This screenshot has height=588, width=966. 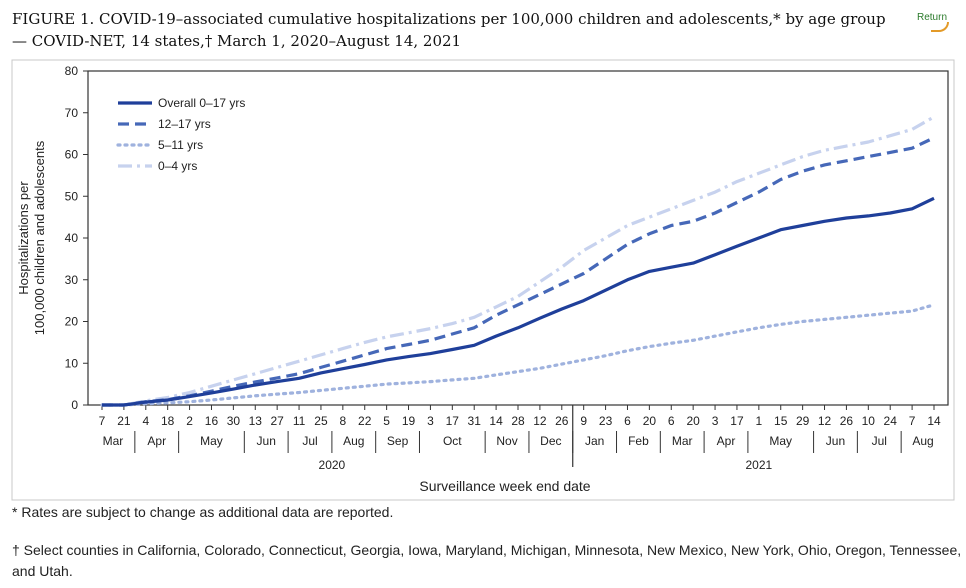 I want to click on month-label: Jan, so click(x=594, y=441).